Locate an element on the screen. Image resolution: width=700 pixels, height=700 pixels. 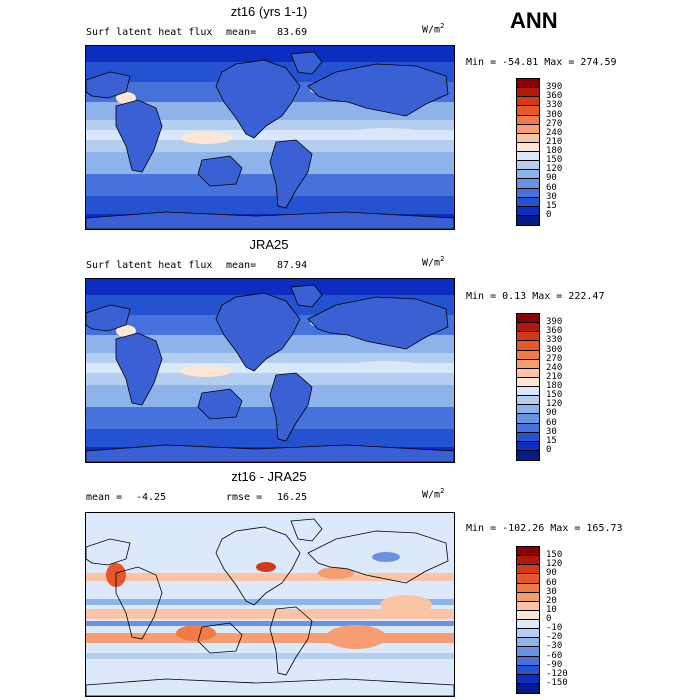
colorbar-tick-label: 20 is located at coordinates (551, 600).